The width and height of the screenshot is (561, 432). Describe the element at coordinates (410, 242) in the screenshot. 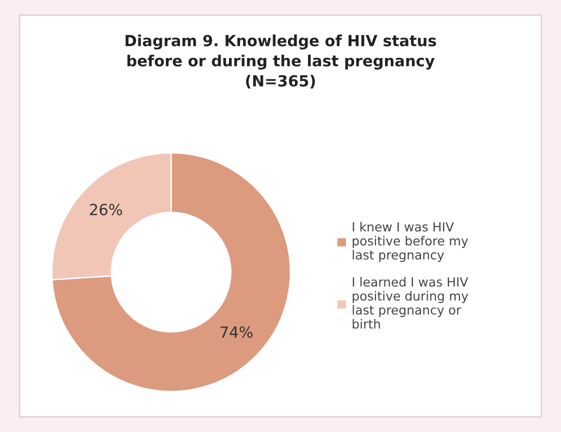

I see `legend-label: I knew I was HIV positive before my last pregnancy` at that location.